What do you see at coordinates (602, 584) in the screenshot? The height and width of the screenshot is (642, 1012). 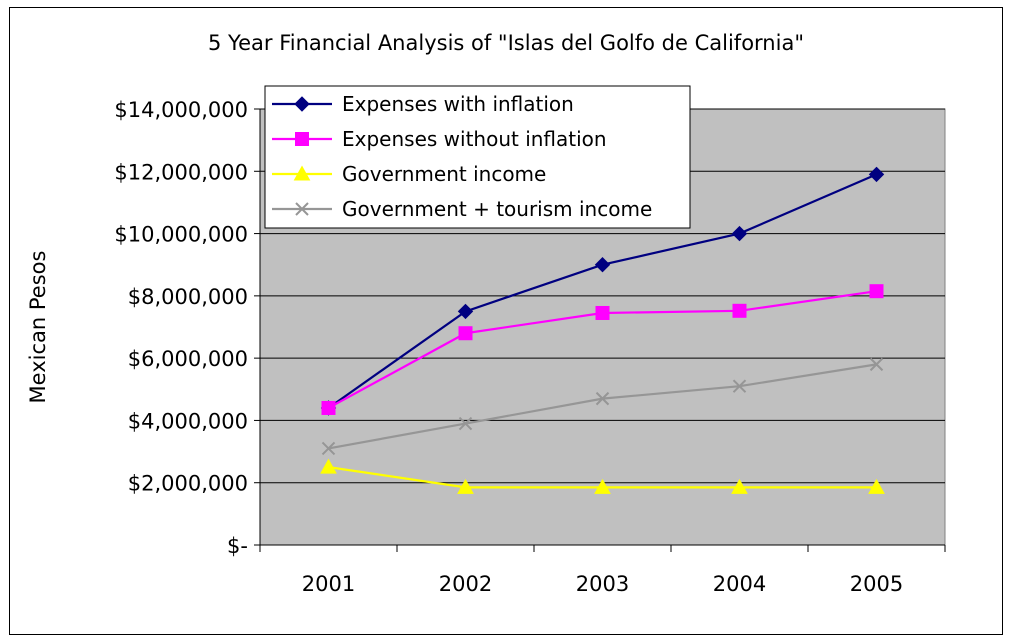 I see `x-tick-label: 2003` at bounding box center [602, 584].